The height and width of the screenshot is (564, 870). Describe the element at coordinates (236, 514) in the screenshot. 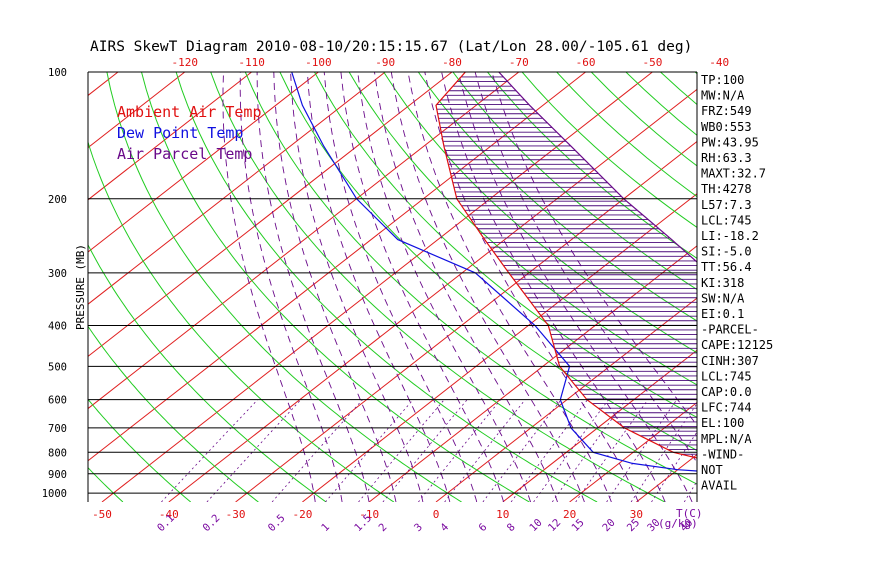

I see `bottom-temp-tick-label: -30` at that location.